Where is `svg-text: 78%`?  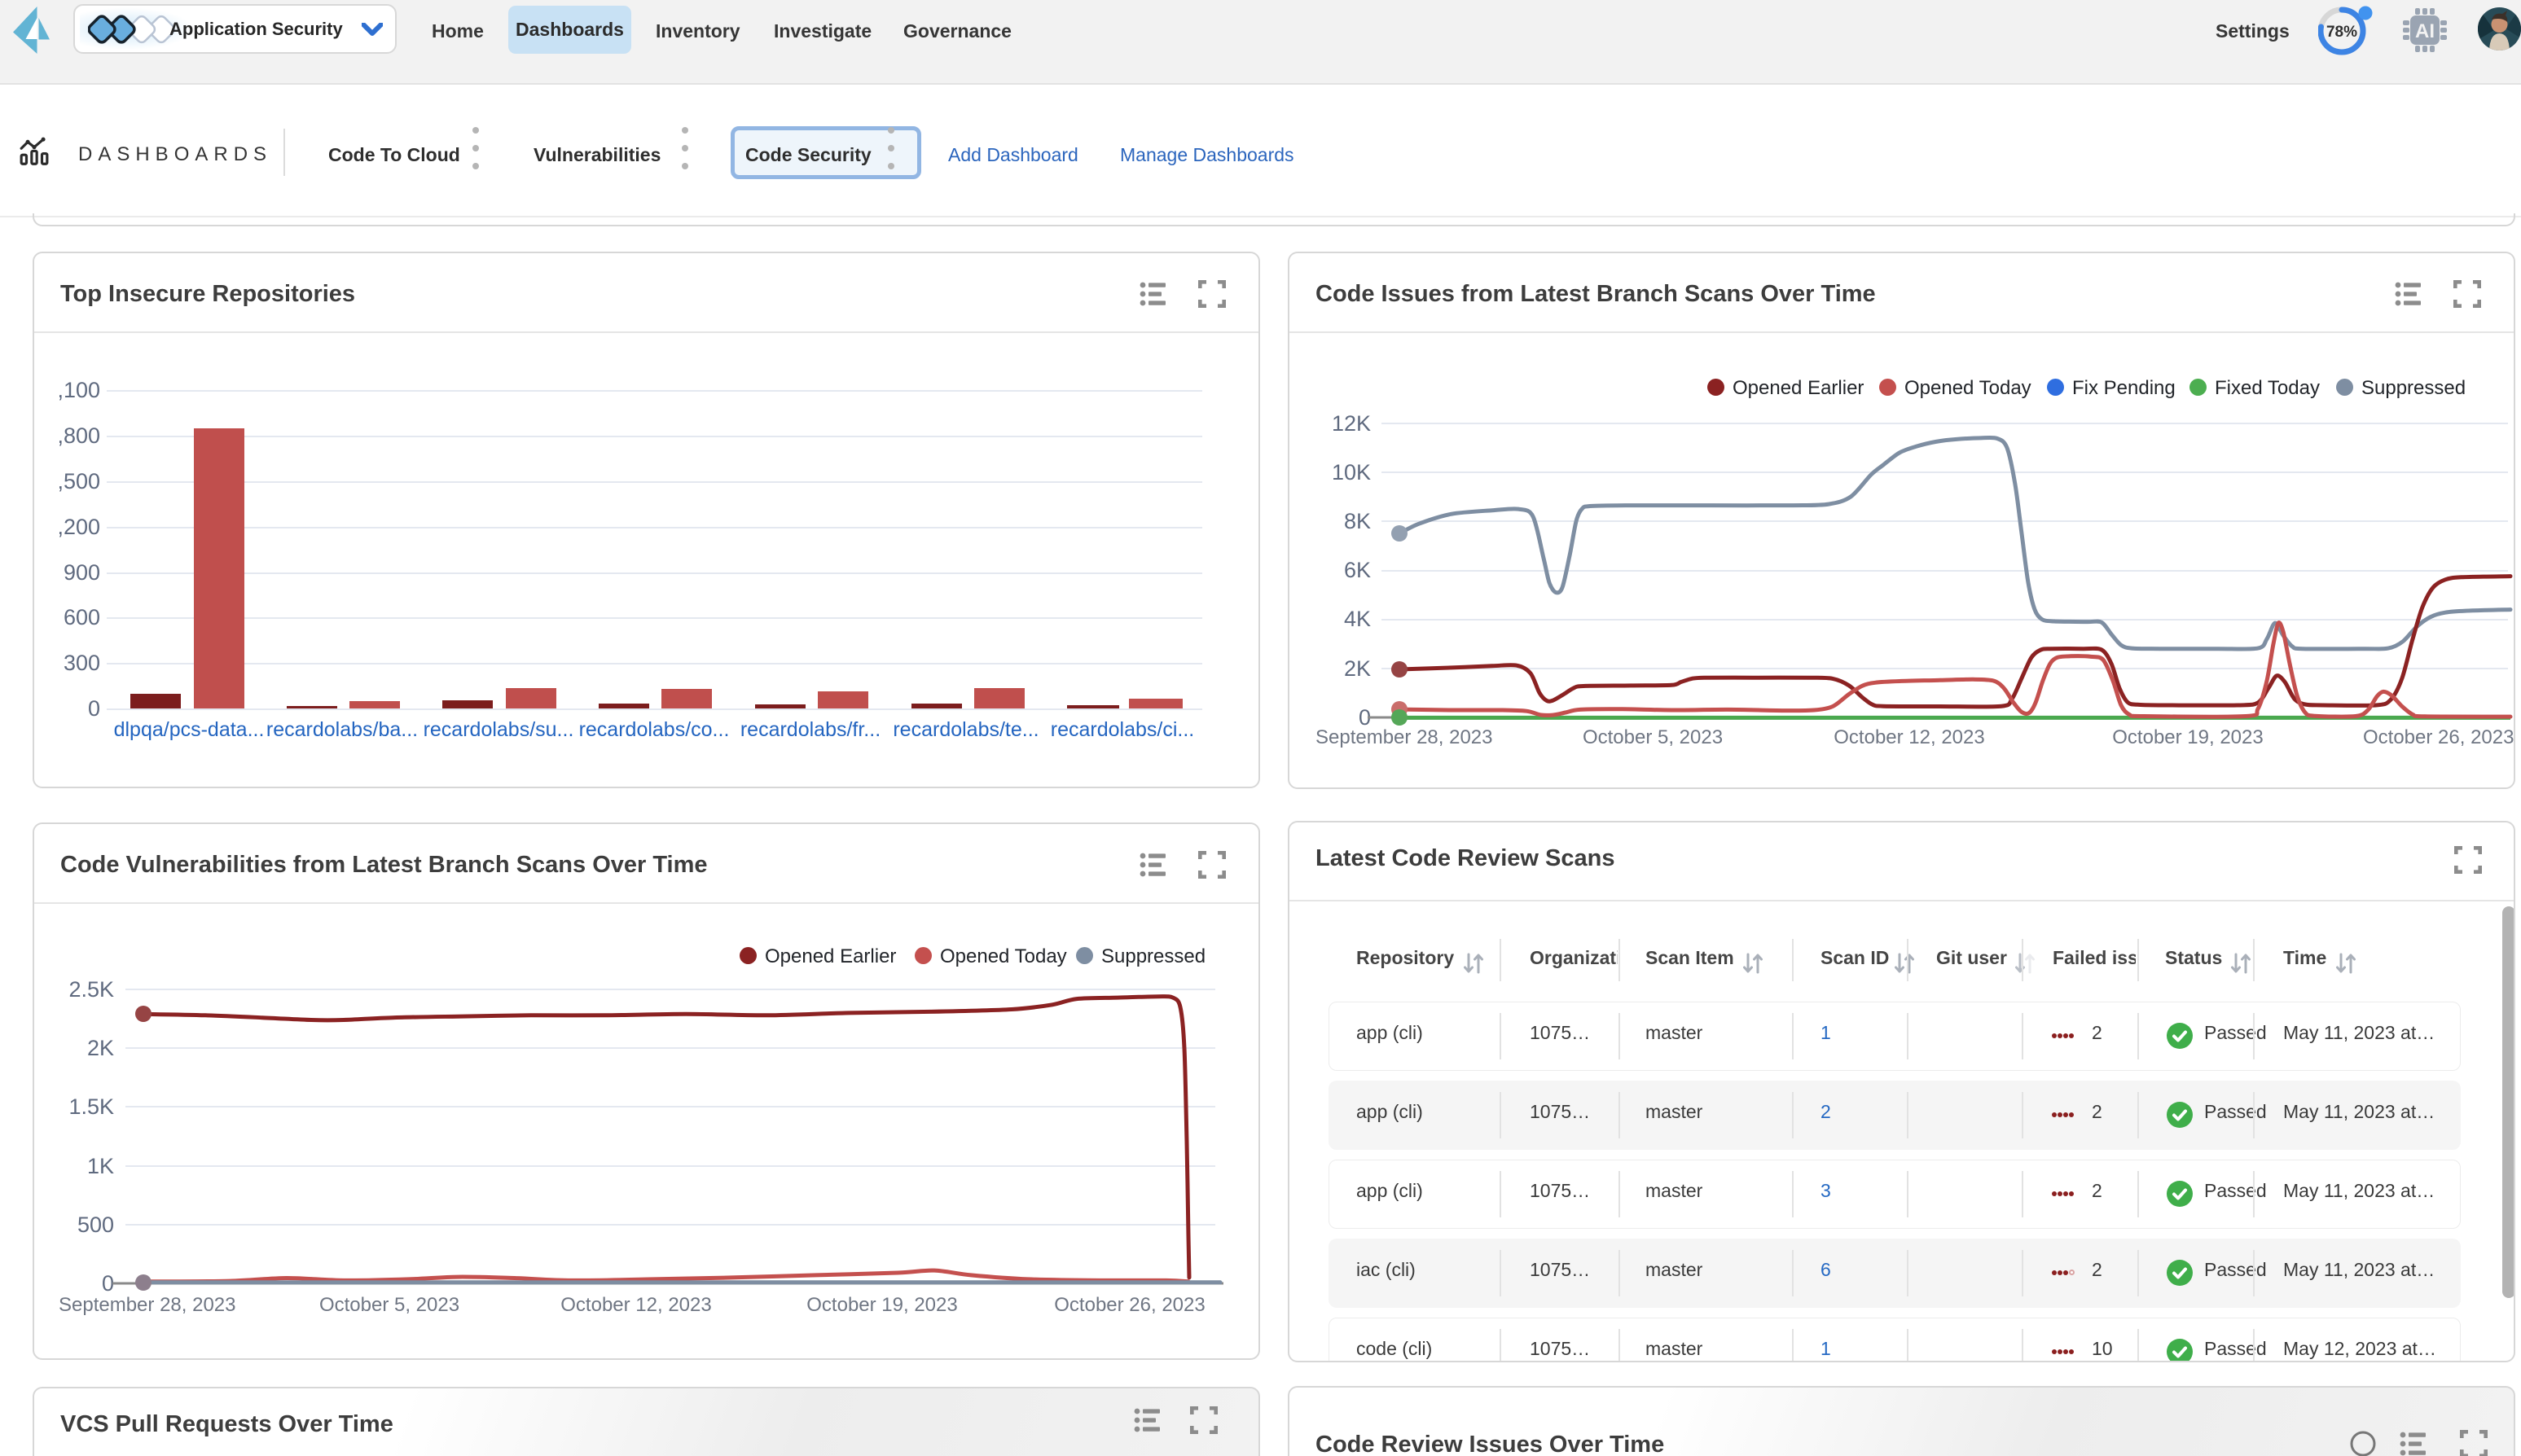 svg-text: 78% is located at coordinates (2341, 33).